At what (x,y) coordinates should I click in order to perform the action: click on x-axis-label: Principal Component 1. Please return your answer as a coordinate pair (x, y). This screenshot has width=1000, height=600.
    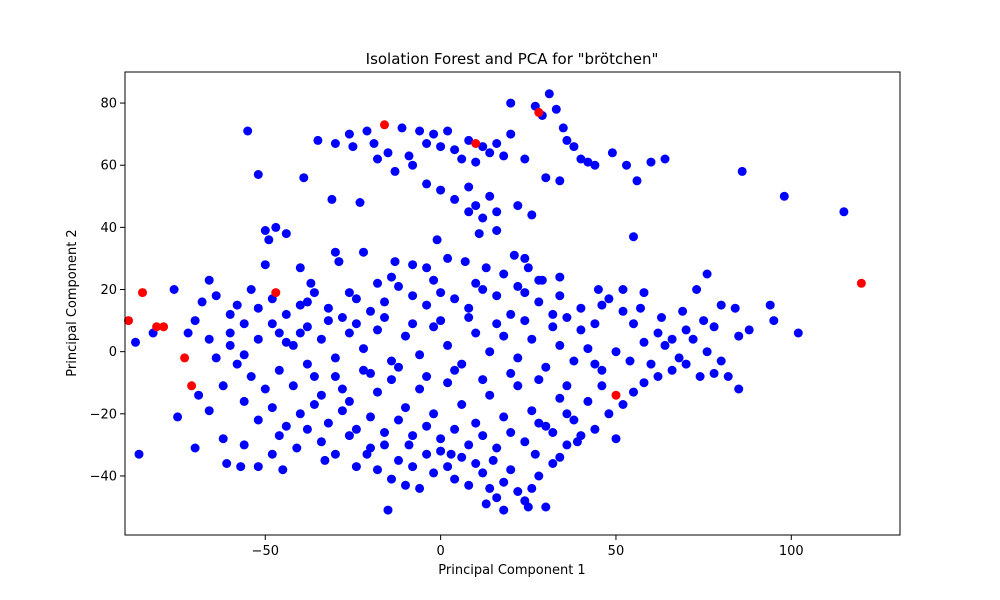
    Looking at the image, I should click on (511, 570).